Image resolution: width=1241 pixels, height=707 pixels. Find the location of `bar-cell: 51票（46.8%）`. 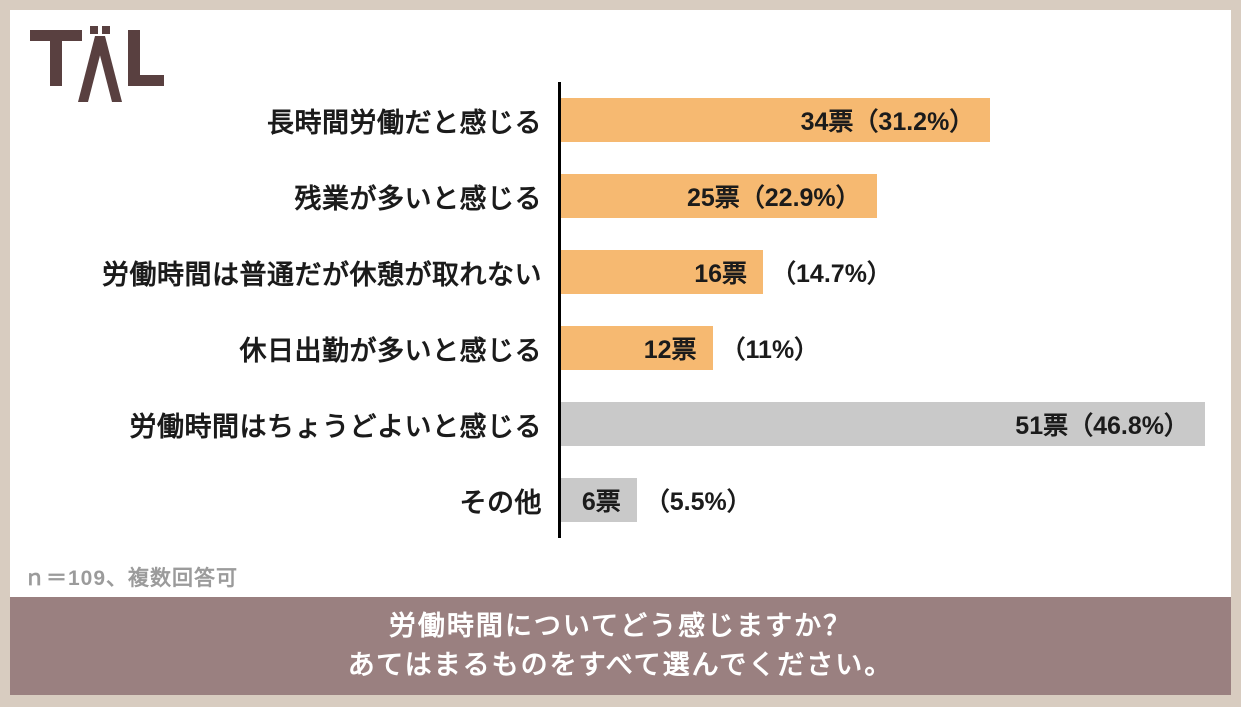

bar-cell: 51票（46.8%） is located at coordinates (881, 424).